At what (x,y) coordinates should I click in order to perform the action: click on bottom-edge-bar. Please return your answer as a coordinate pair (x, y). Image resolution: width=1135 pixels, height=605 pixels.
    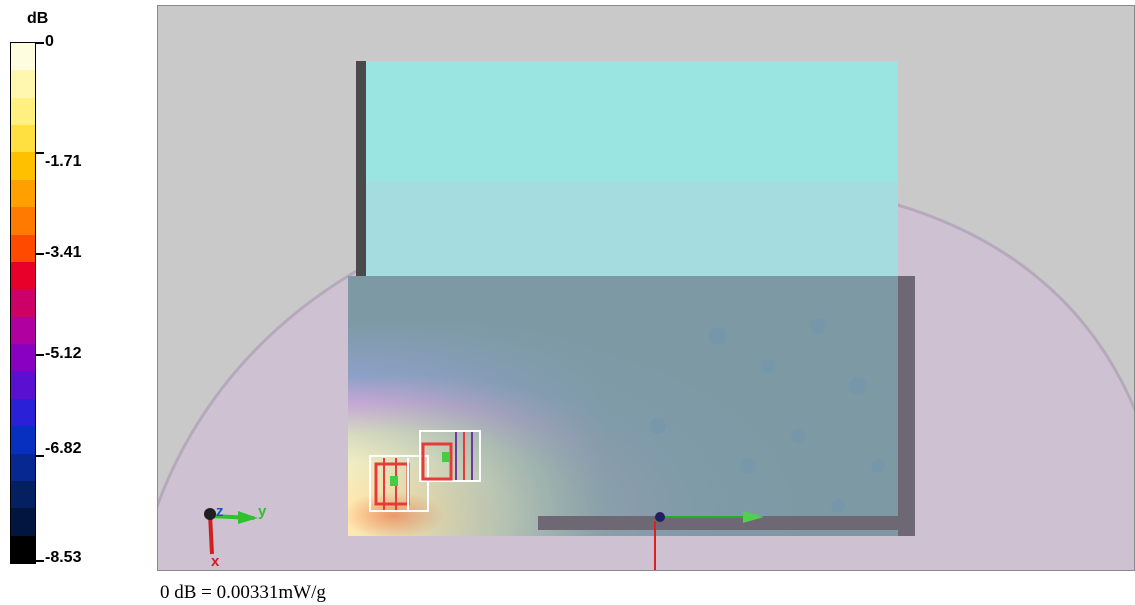
    Looking at the image, I should click on (726, 523).